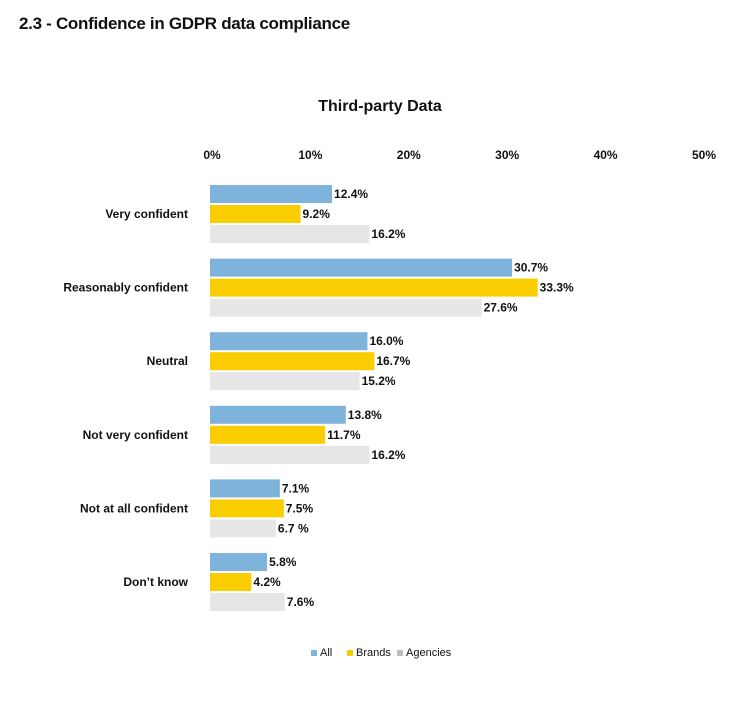 The height and width of the screenshot is (710, 740). What do you see at coordinates (386, 341) in the screenshot?
I see `data-label: 16.0%` at bounding box center [386, 341].